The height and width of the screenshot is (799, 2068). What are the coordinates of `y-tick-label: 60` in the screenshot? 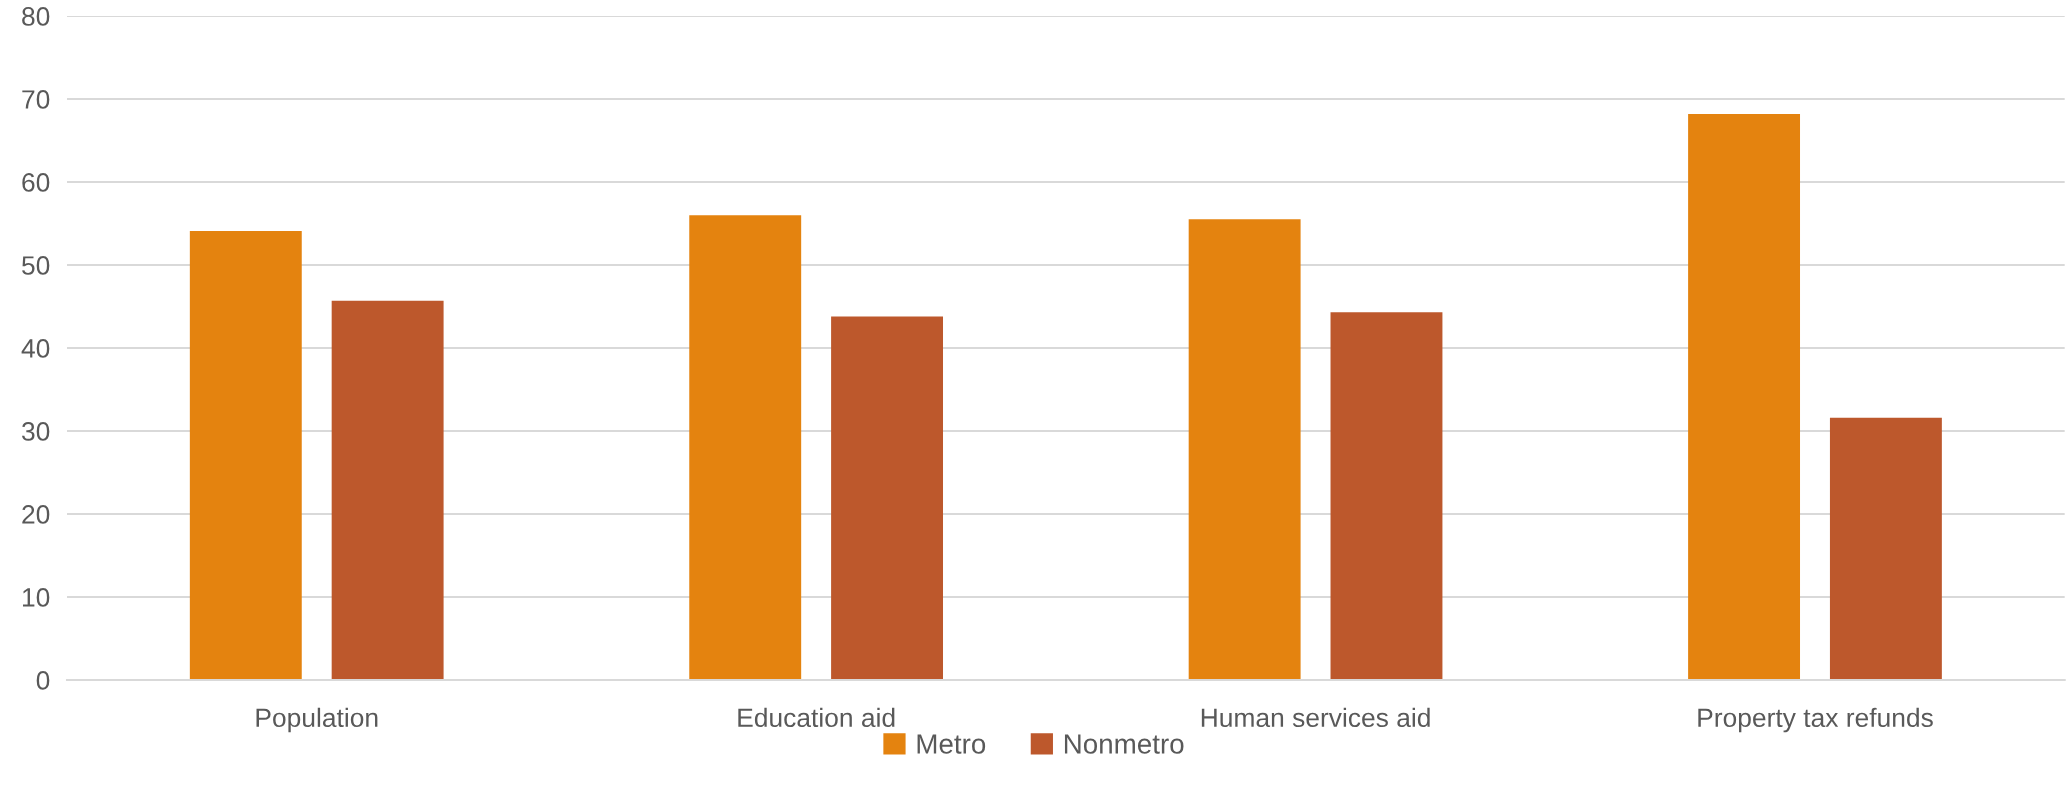 It's located at (36, 182).